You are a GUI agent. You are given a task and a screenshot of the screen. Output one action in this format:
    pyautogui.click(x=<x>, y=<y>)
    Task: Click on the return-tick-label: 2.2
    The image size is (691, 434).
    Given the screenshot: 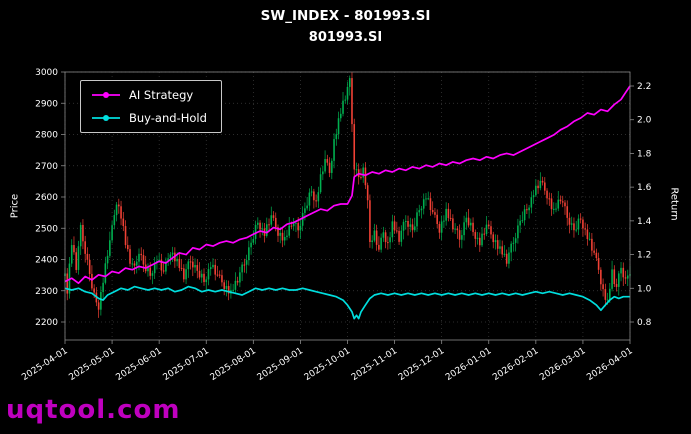 What is the action you would take?
    pyautogui.click(x=644, y=87)
    